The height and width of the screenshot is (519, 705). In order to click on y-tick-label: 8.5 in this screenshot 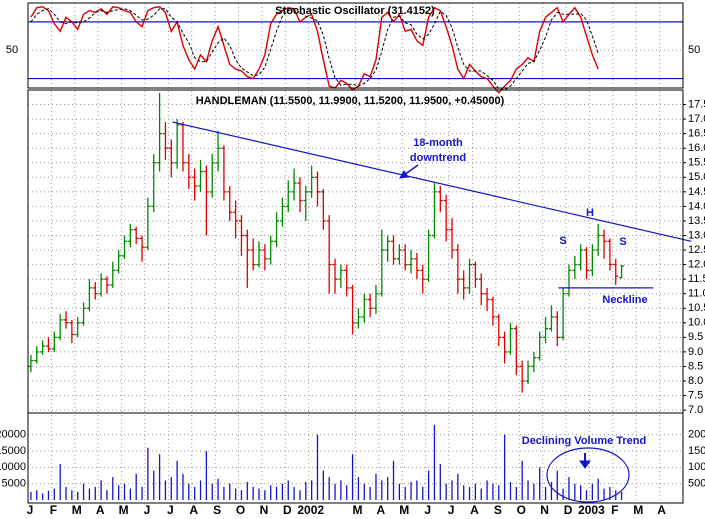, I will do `click(695, 366)`.